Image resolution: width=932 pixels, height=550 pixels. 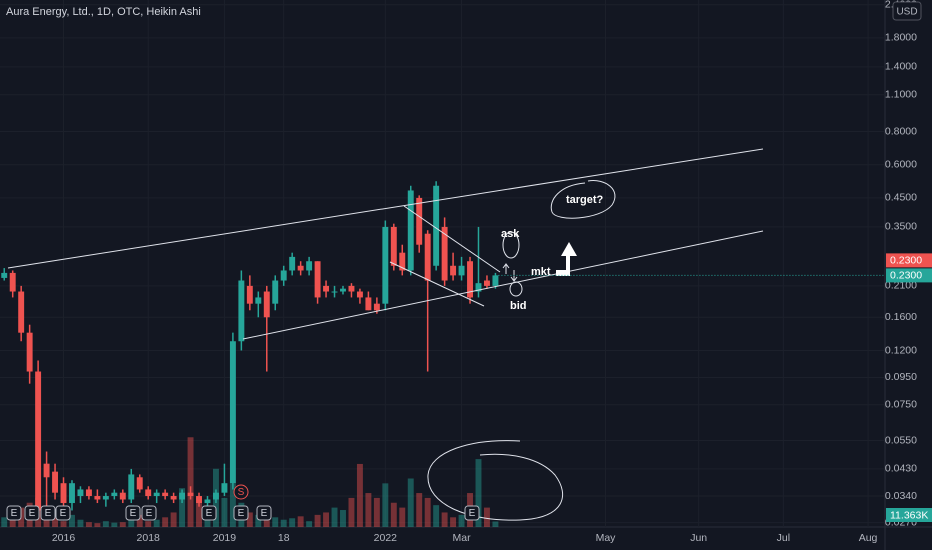 I want to click on y-tick-label: 0.6000, so click(x=901, y=164).